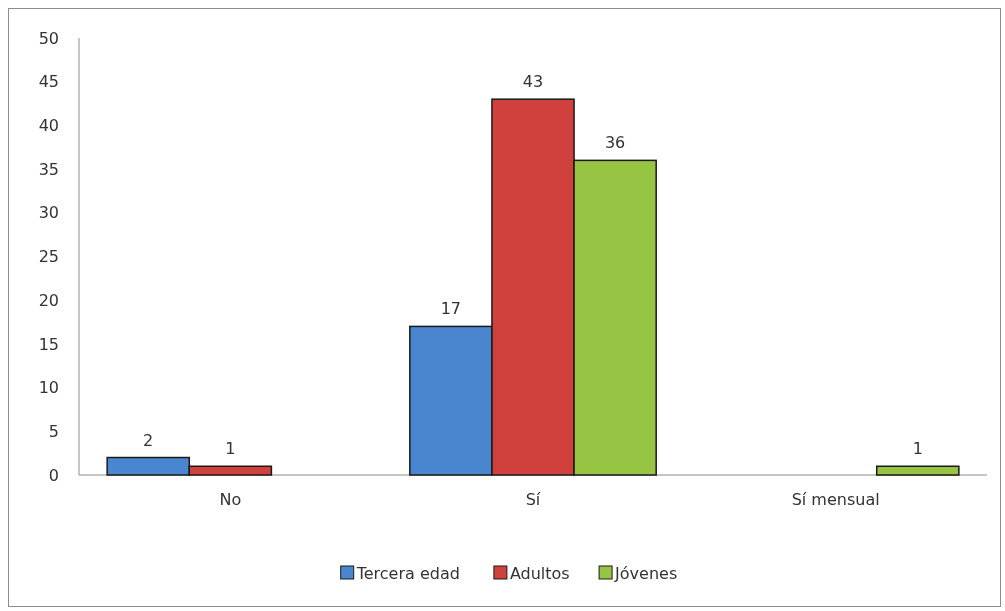  I want to click on legend-label: Tercera edad, so click(407, 573).